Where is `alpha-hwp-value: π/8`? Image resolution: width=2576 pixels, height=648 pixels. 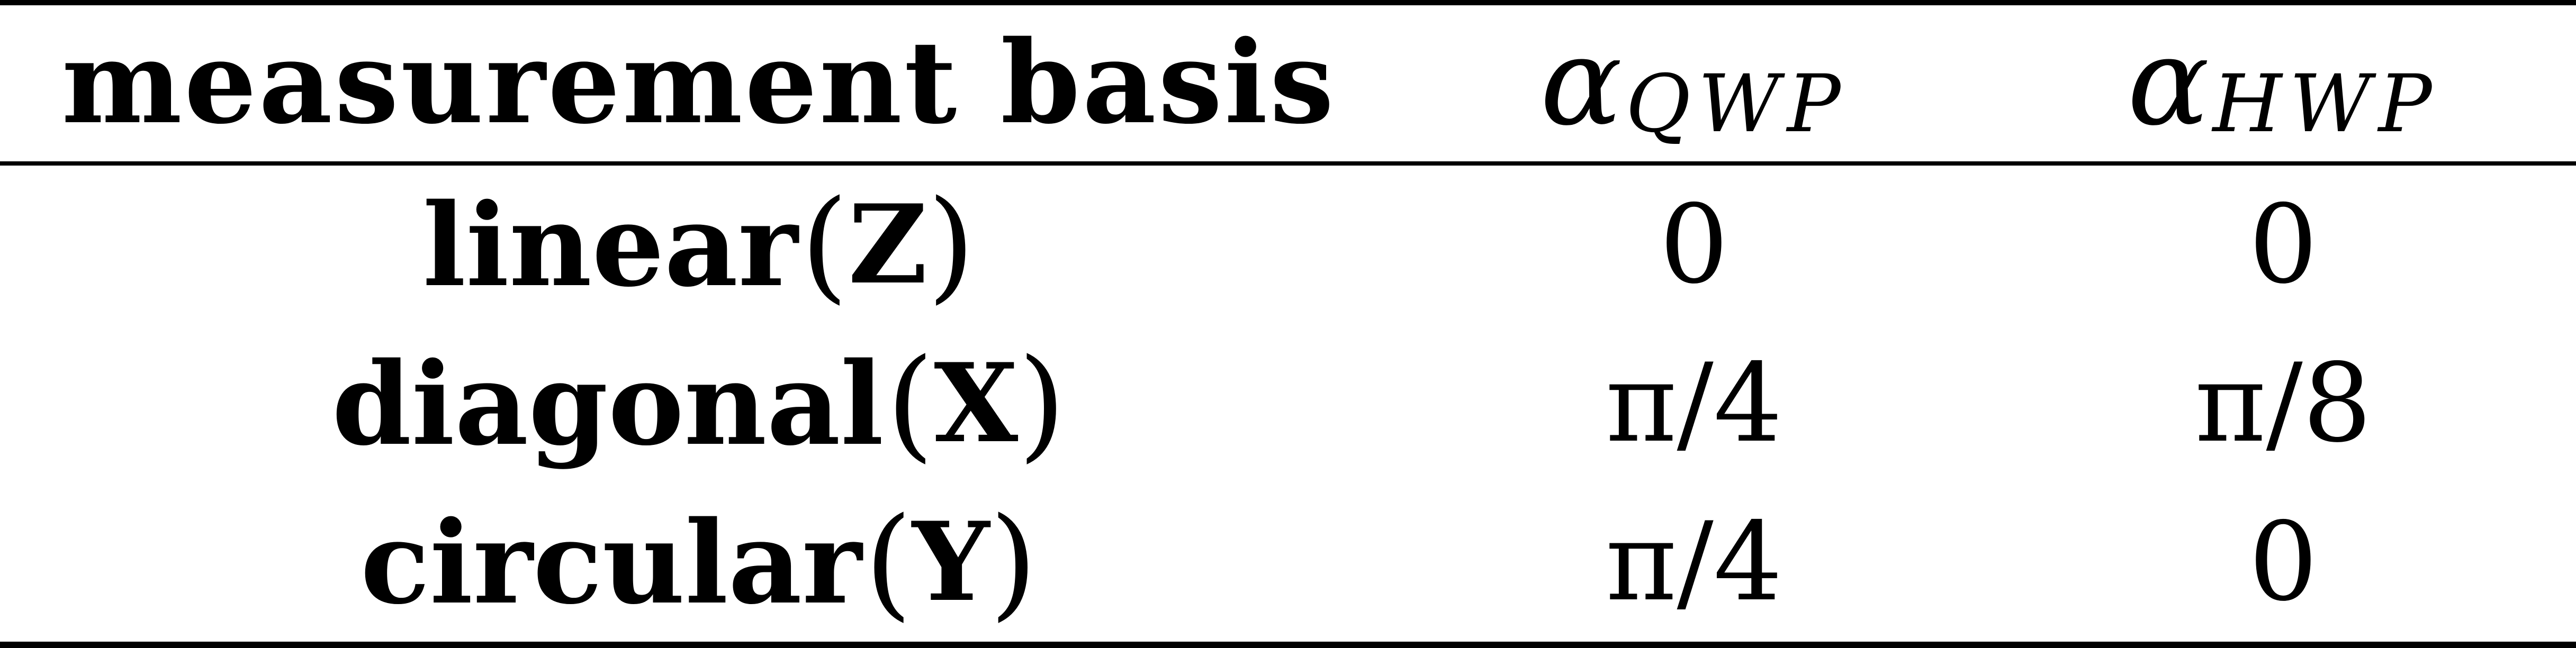 alpha-hwp-value: π/8 is located at coordinates (2283, 404).